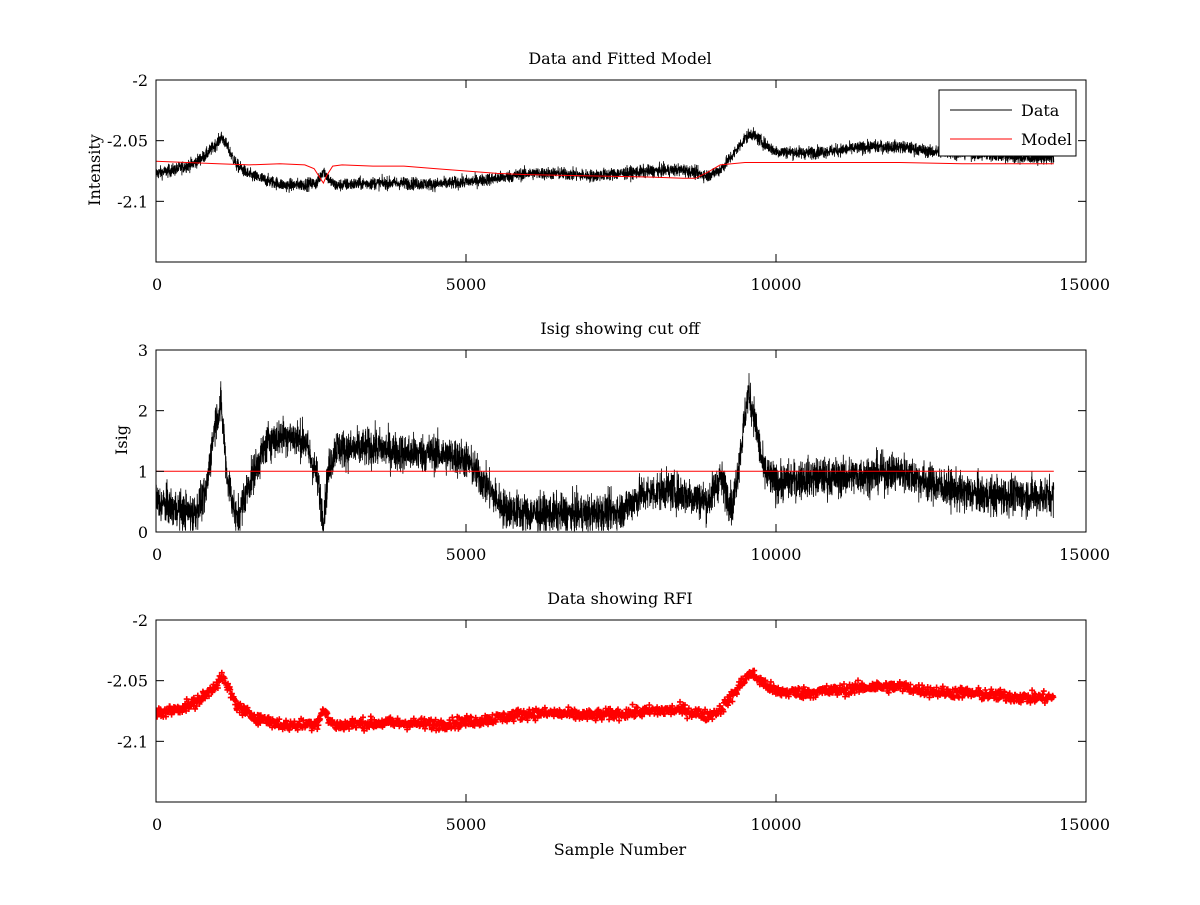  I want to click on legend-box, so click(1007, 123).